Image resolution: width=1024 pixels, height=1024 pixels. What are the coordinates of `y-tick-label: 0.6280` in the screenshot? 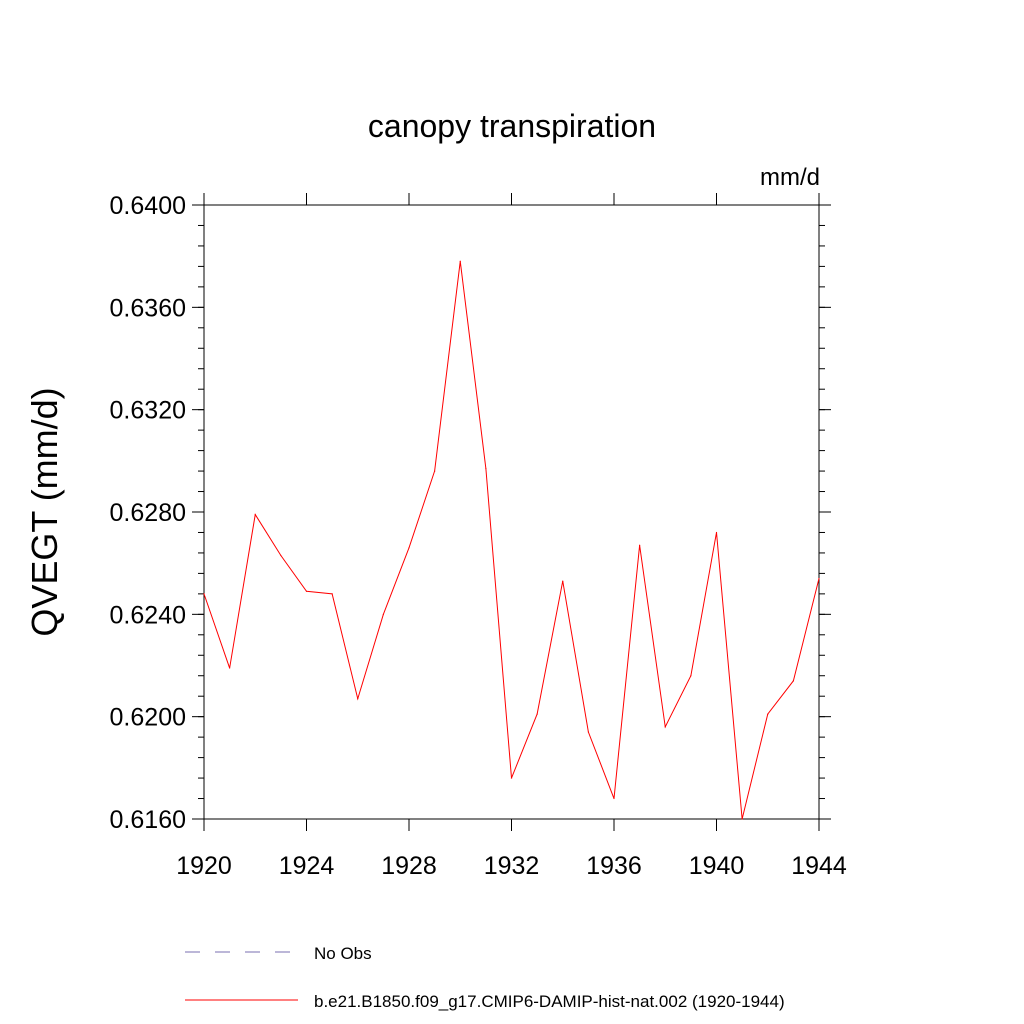 It's located at (148, 513).